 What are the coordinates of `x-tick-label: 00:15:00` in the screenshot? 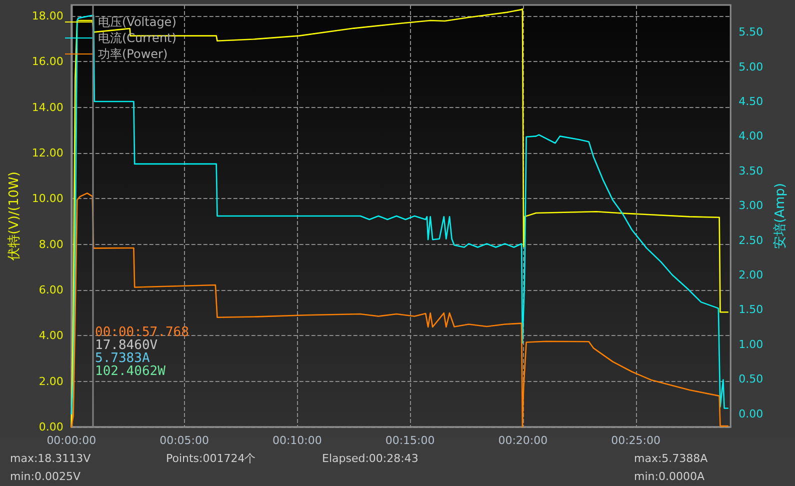 It's located at (410, 440).